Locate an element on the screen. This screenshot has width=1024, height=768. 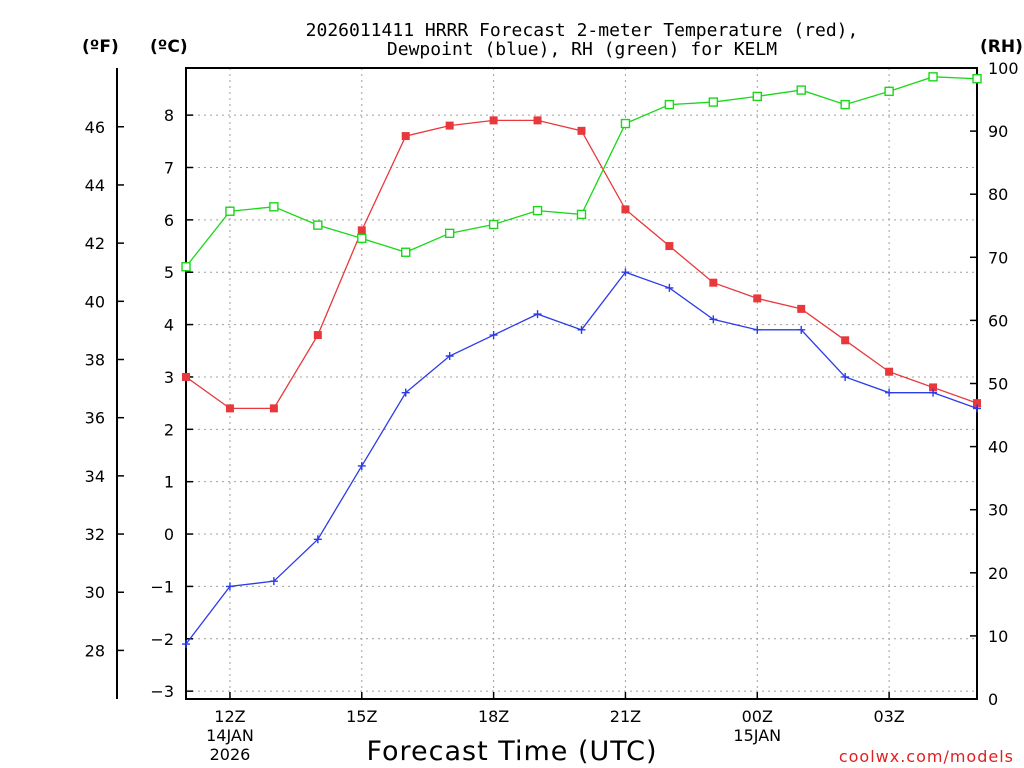
celsius-tick-label: −2 is located at coordinates (162, 639).